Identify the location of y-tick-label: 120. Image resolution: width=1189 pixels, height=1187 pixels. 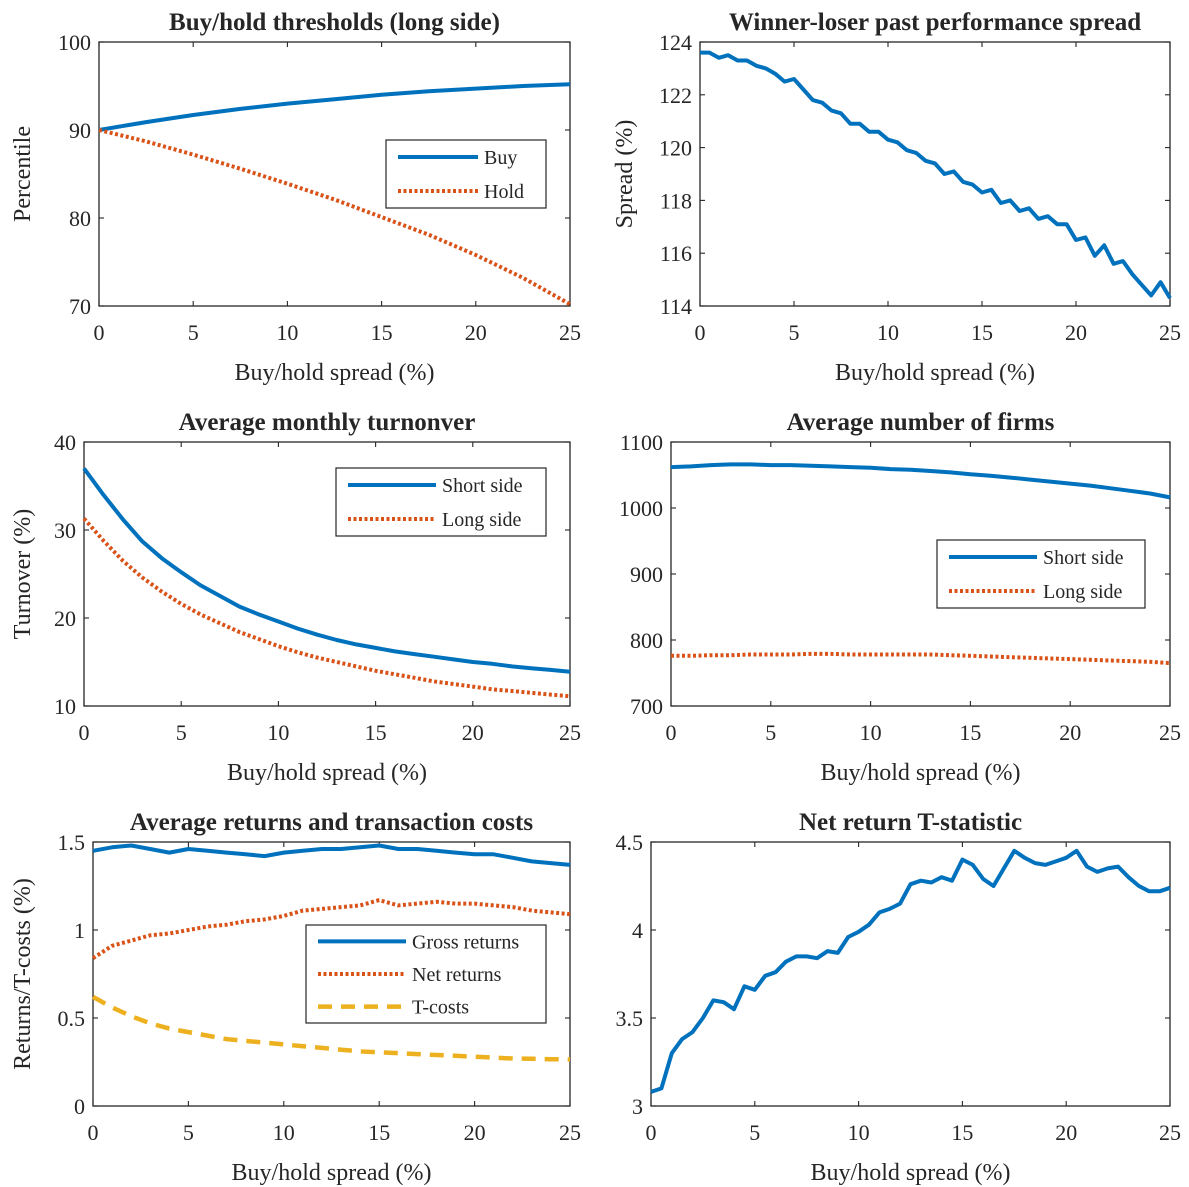
(675, 148).